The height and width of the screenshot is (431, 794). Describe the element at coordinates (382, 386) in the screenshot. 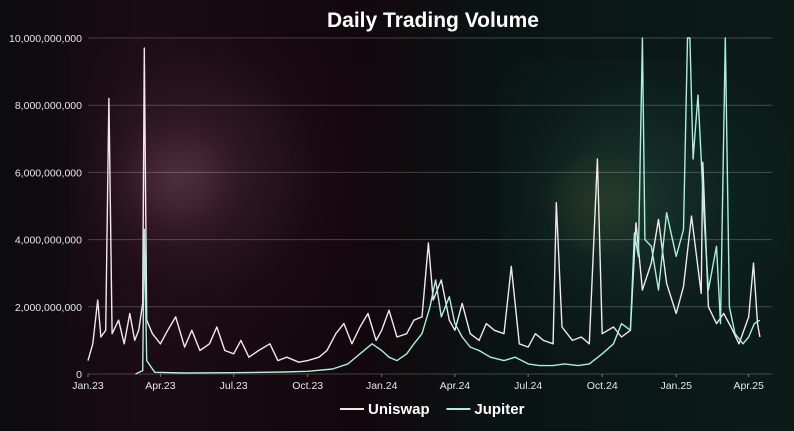

I see `x-tick-label: Jan.24` at that location.